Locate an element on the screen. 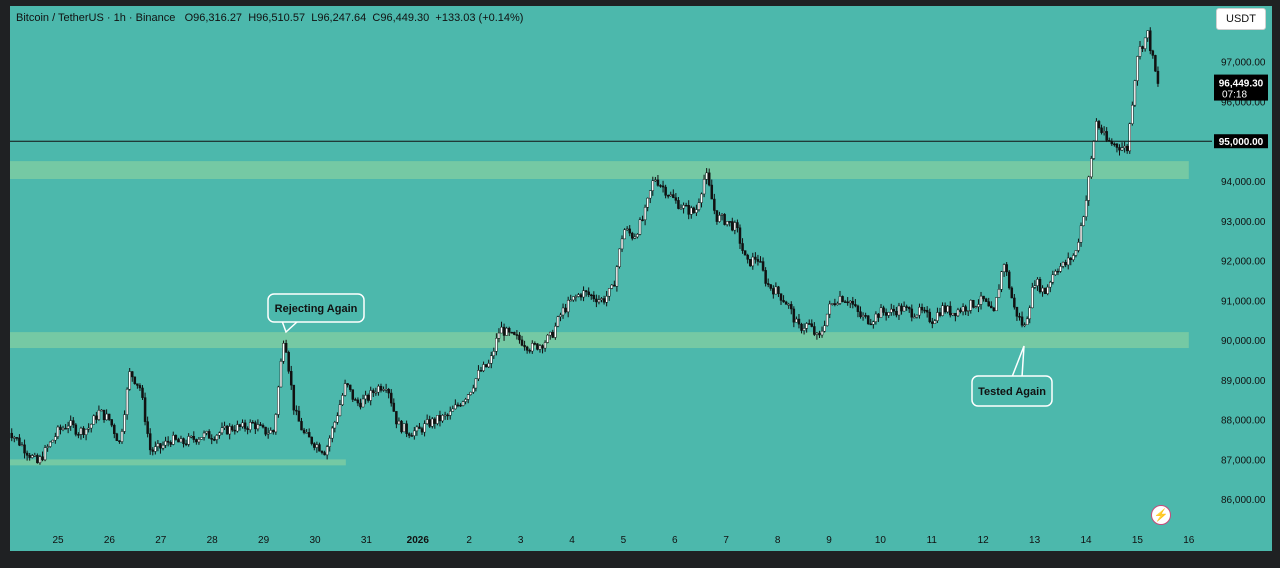 Image resolution: width=1280 pixels, height=568 pixels. y-tick-label: 94,000.00 is located at coordinates (1243, 182).